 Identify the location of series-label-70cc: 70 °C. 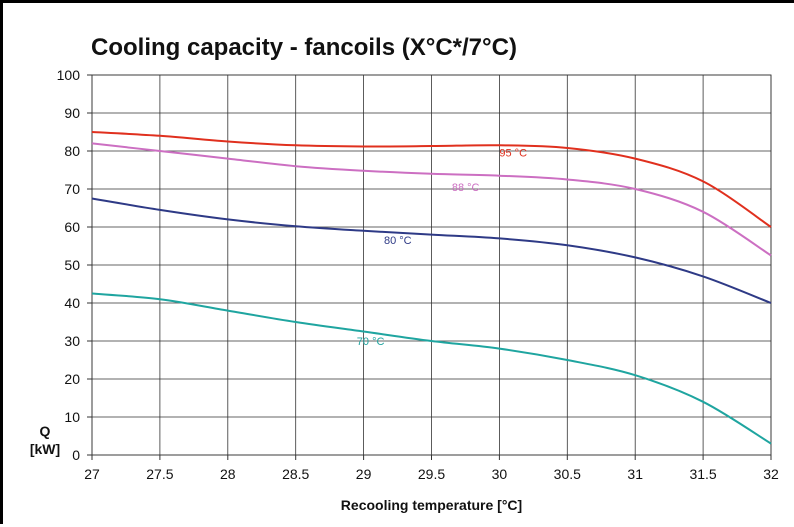
(371, 342).